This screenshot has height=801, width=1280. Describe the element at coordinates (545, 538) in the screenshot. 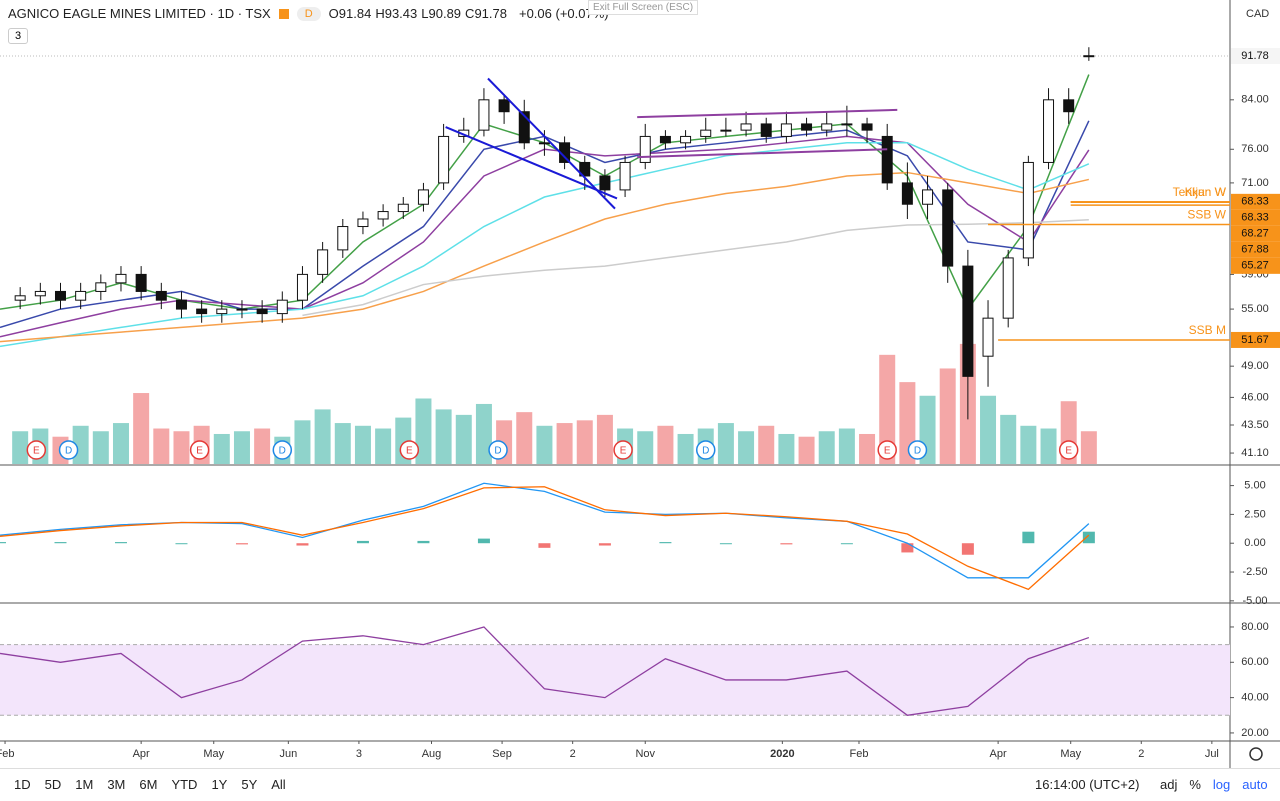

I see `macd-line` at that location.